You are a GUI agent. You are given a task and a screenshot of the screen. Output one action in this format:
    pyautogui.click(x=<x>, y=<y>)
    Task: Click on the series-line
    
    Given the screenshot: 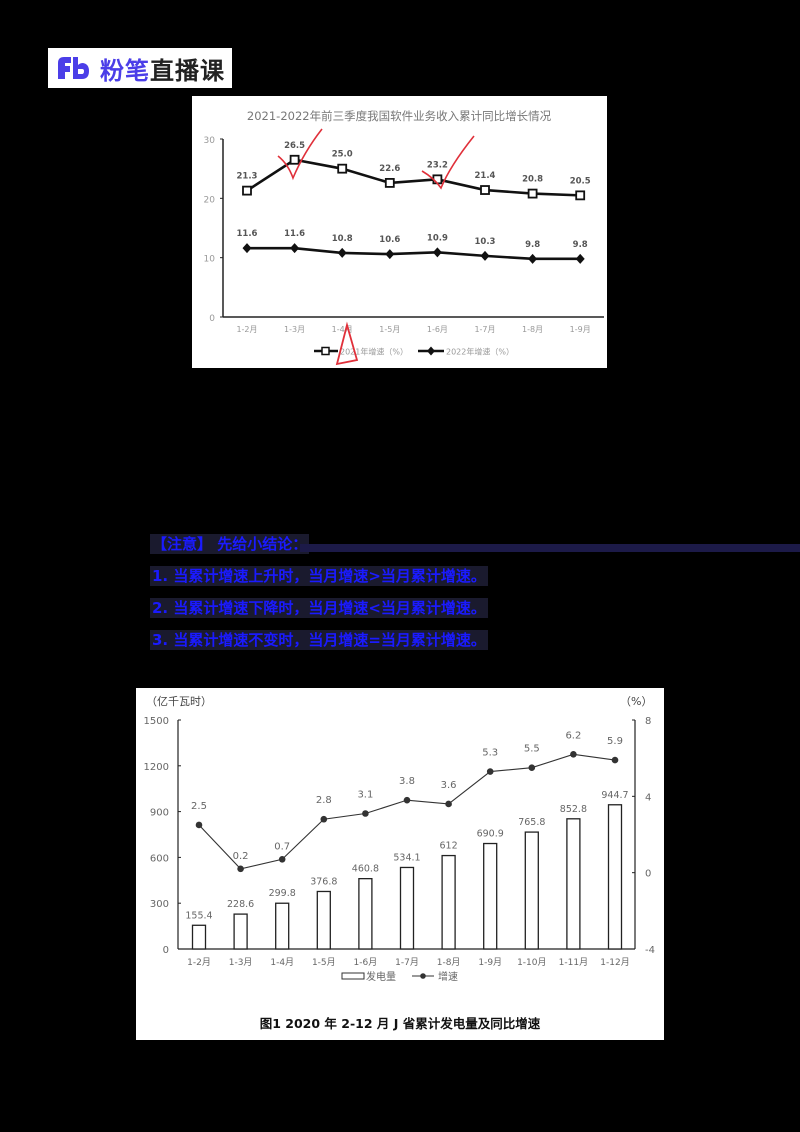 What is the action you would take?
    pyautogui.click(x=414, y=253)
    